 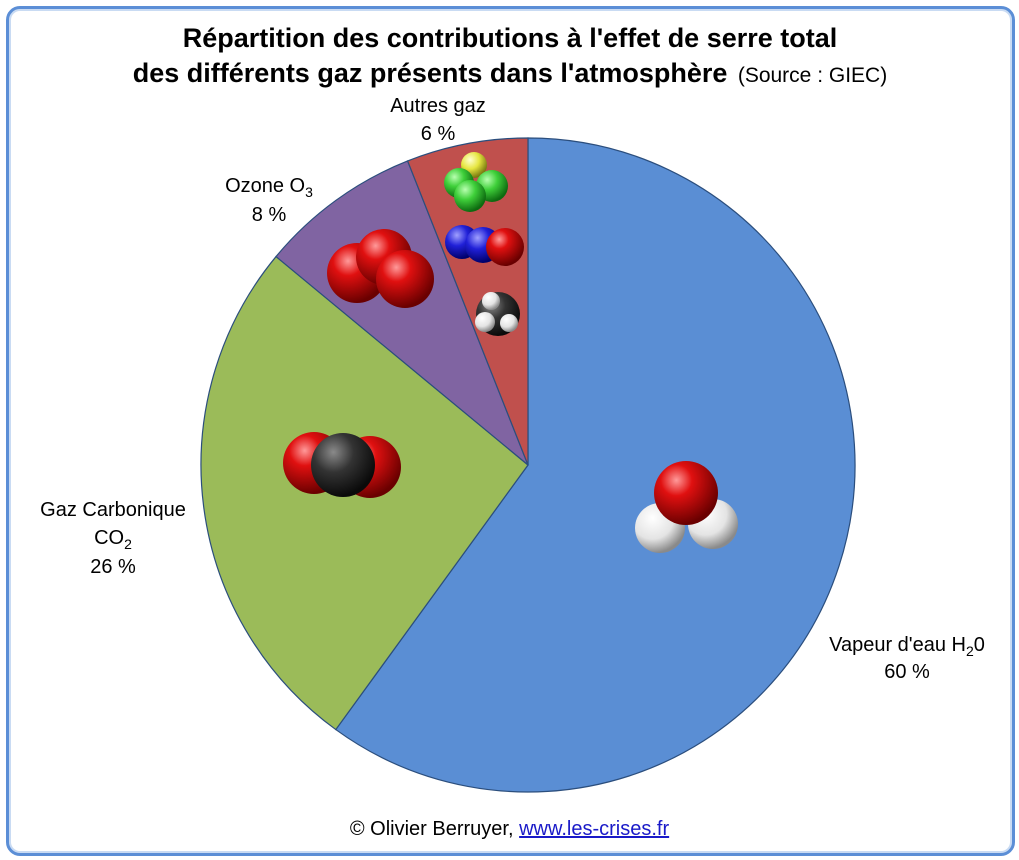 I want to click on label-vapeur-eau-text: Vapeur d'eau H, so click(x=897, y=645).